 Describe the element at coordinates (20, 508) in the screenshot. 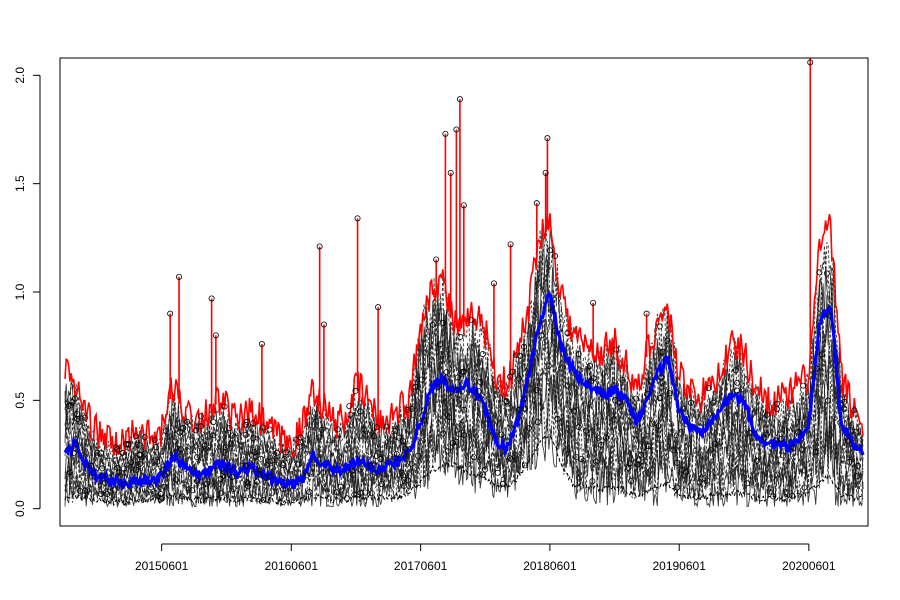

I see `y-tick-label: 0.0` at that location.